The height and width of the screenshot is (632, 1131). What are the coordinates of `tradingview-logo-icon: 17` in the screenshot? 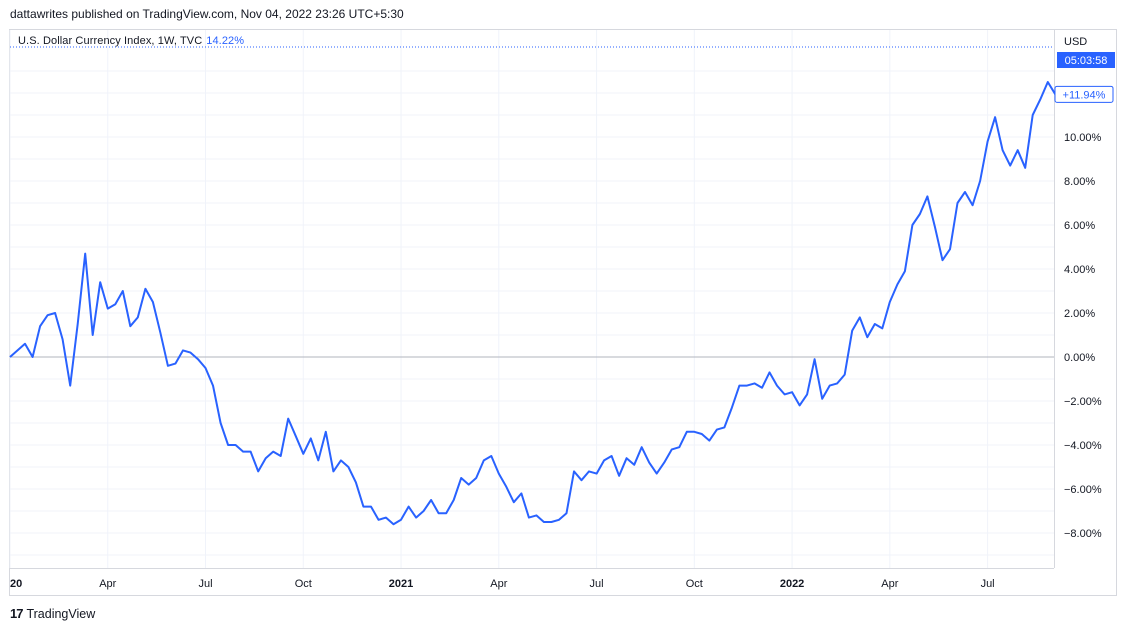 It's located at (17, 613).